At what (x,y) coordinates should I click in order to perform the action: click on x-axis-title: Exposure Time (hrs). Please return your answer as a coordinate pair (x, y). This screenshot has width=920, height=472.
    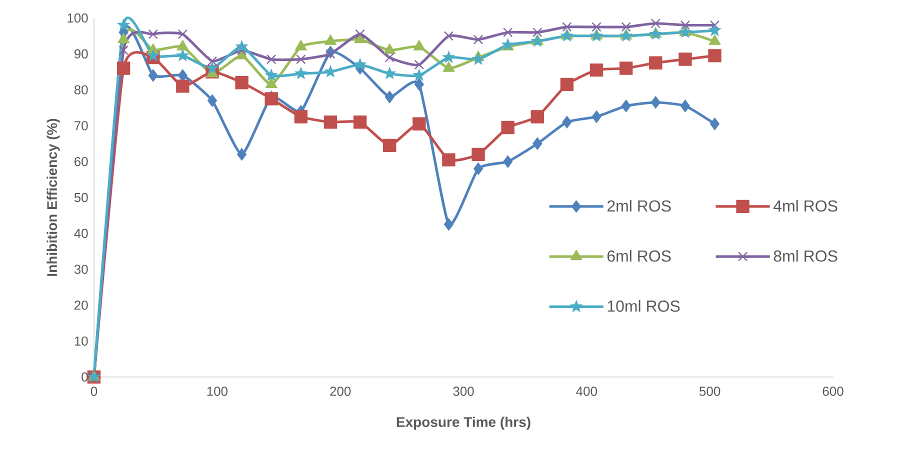
    Looking at the image, I should click on (463, 423).